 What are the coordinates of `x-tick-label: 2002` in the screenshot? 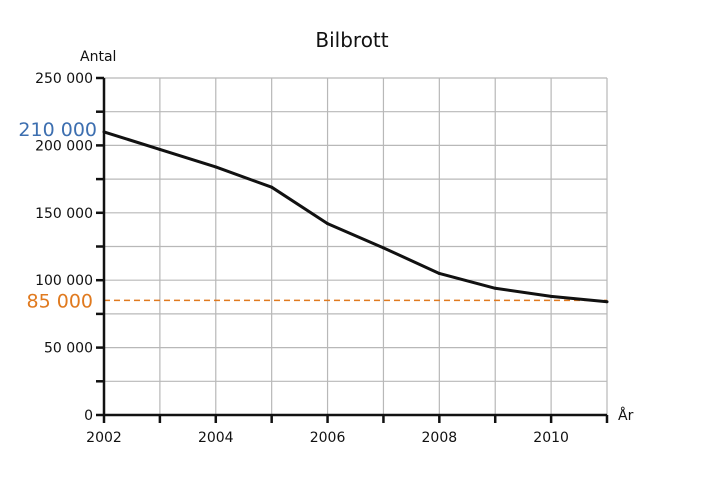 It's located at (104, 438).